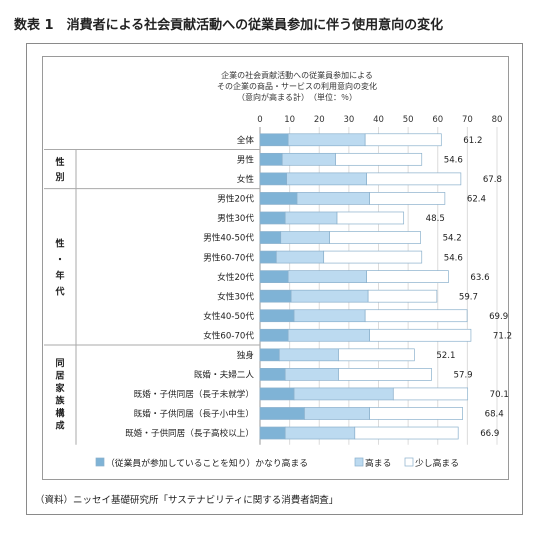 This screenshot has width=540, height=545. Describe the element at coordinates (479, 278) in the screenshot. I see `total-value-label: 63.6` at that location.